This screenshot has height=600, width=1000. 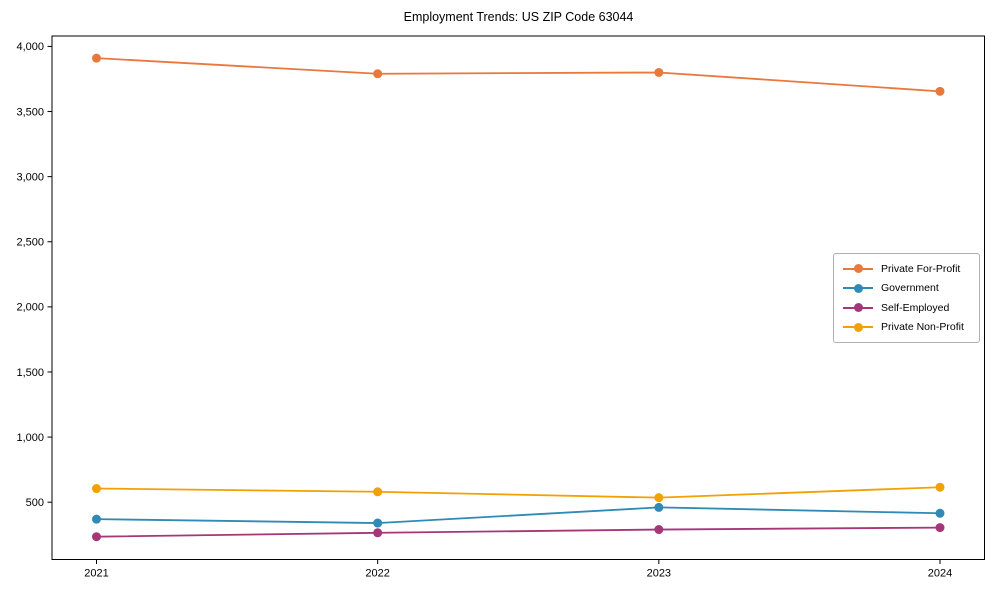 I want to click on data-point-self-employed-2021, so click(x=96, y=537).